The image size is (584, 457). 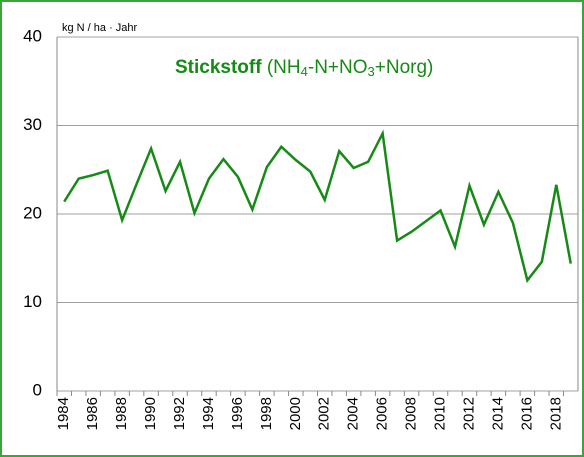 What do you see at coordinates (497, 413) in the screenshot?
I see `x-tick-label: 2014` at bounding box center [497, 413].